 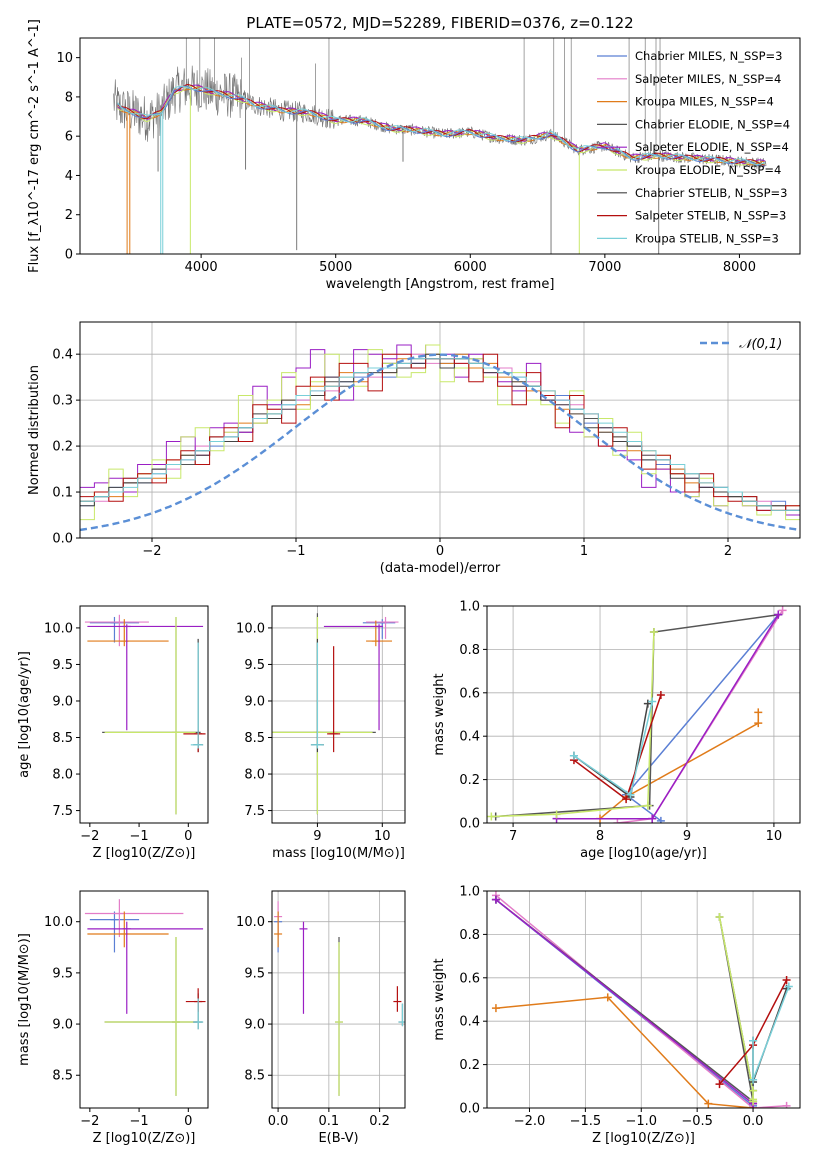 I want to click on x-tick-label: −2, so click(x=151, y=551).